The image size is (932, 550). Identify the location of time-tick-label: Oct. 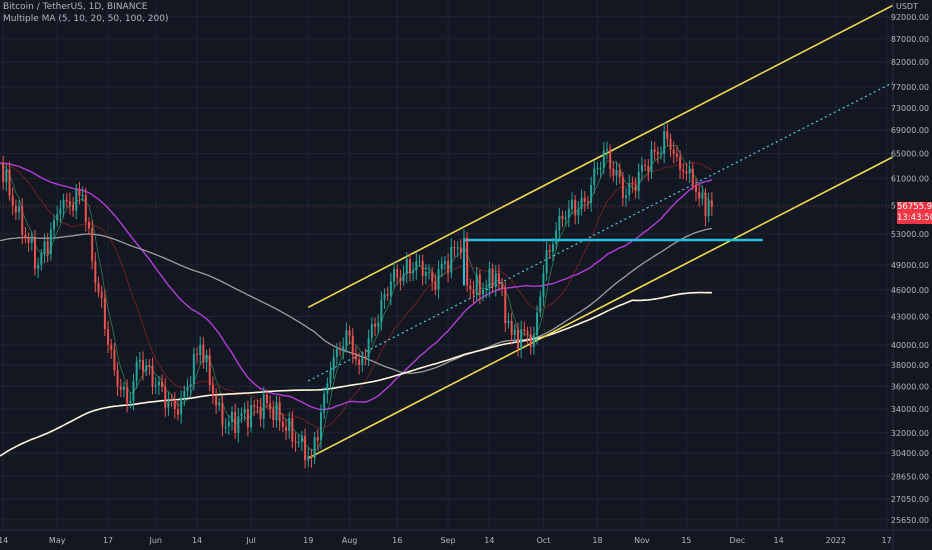
(544, 540).